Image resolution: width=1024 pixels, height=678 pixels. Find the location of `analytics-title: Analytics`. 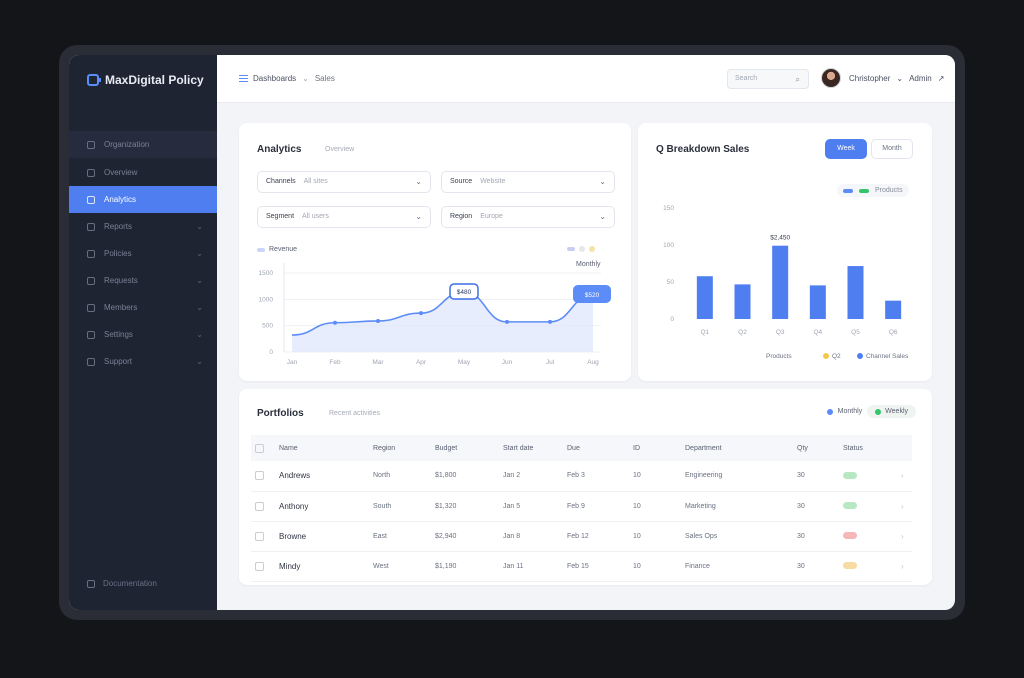

analytics-title: Analytics is located at coordinates (279, 149).